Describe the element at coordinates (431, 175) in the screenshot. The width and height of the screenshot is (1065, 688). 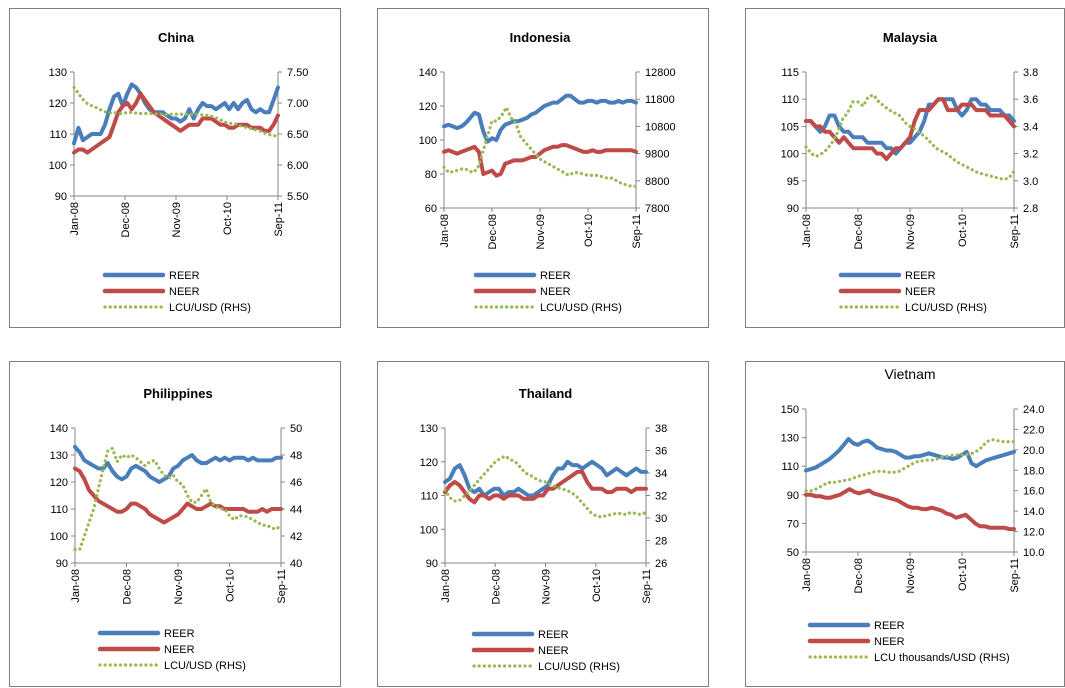
I see `left-tick-label: 80` at that location.